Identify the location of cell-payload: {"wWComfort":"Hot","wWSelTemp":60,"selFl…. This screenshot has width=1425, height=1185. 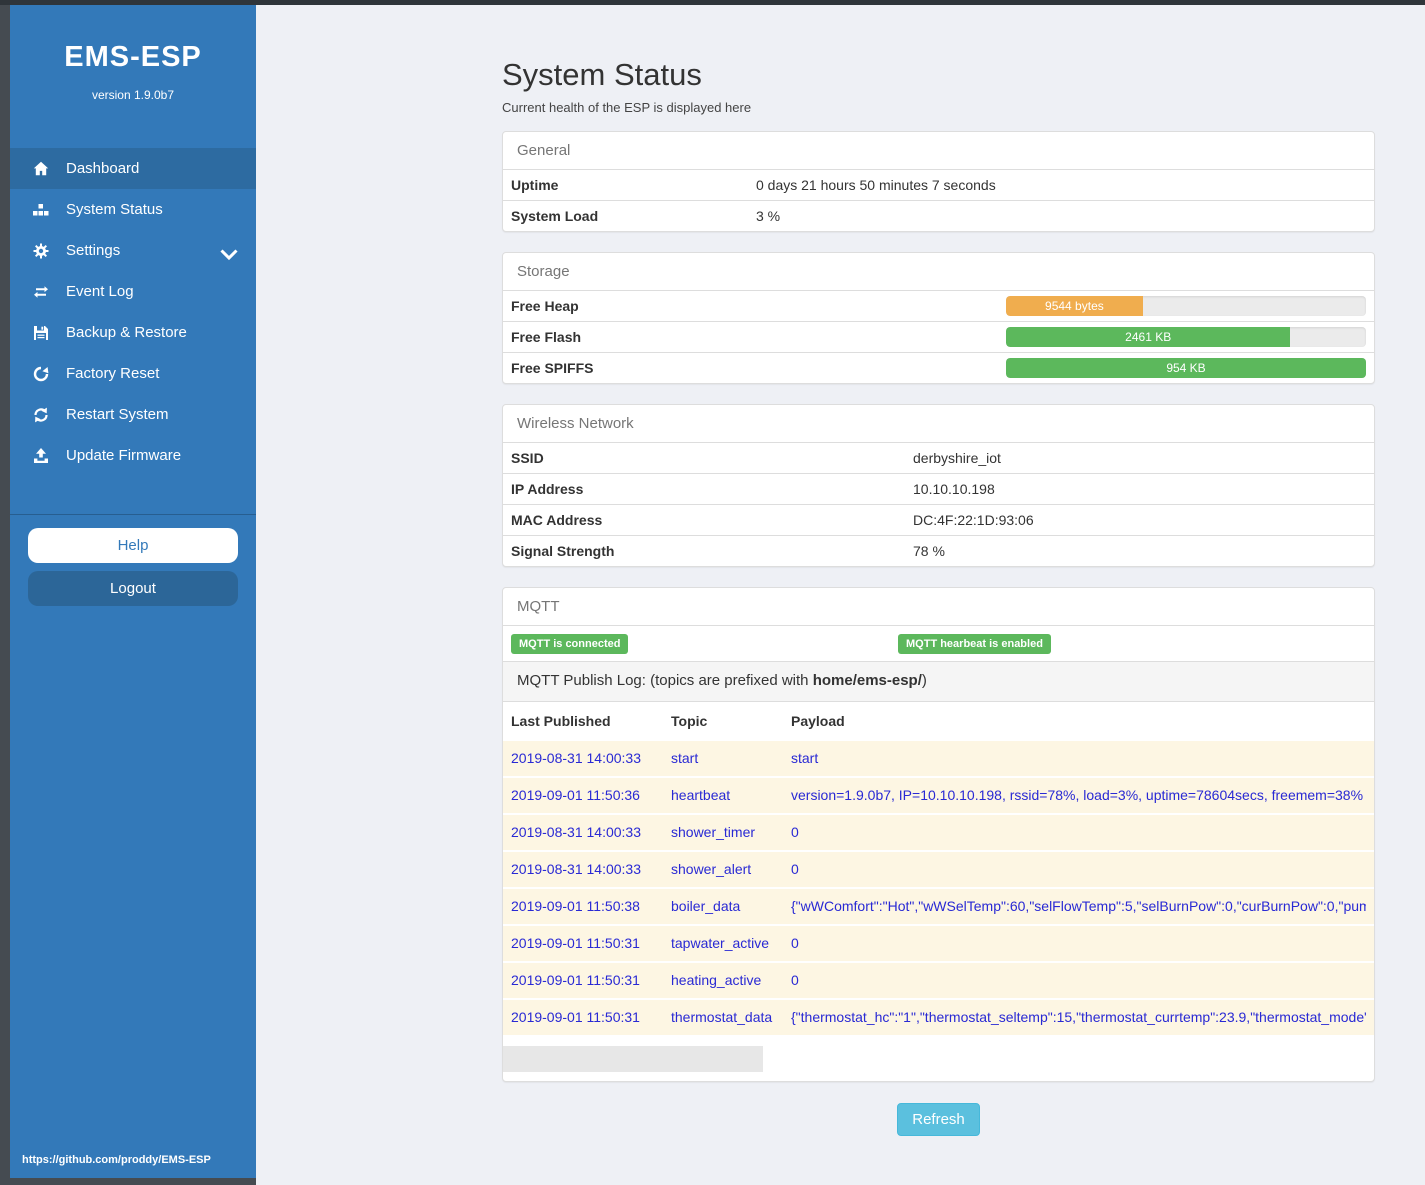
(1078, 906).